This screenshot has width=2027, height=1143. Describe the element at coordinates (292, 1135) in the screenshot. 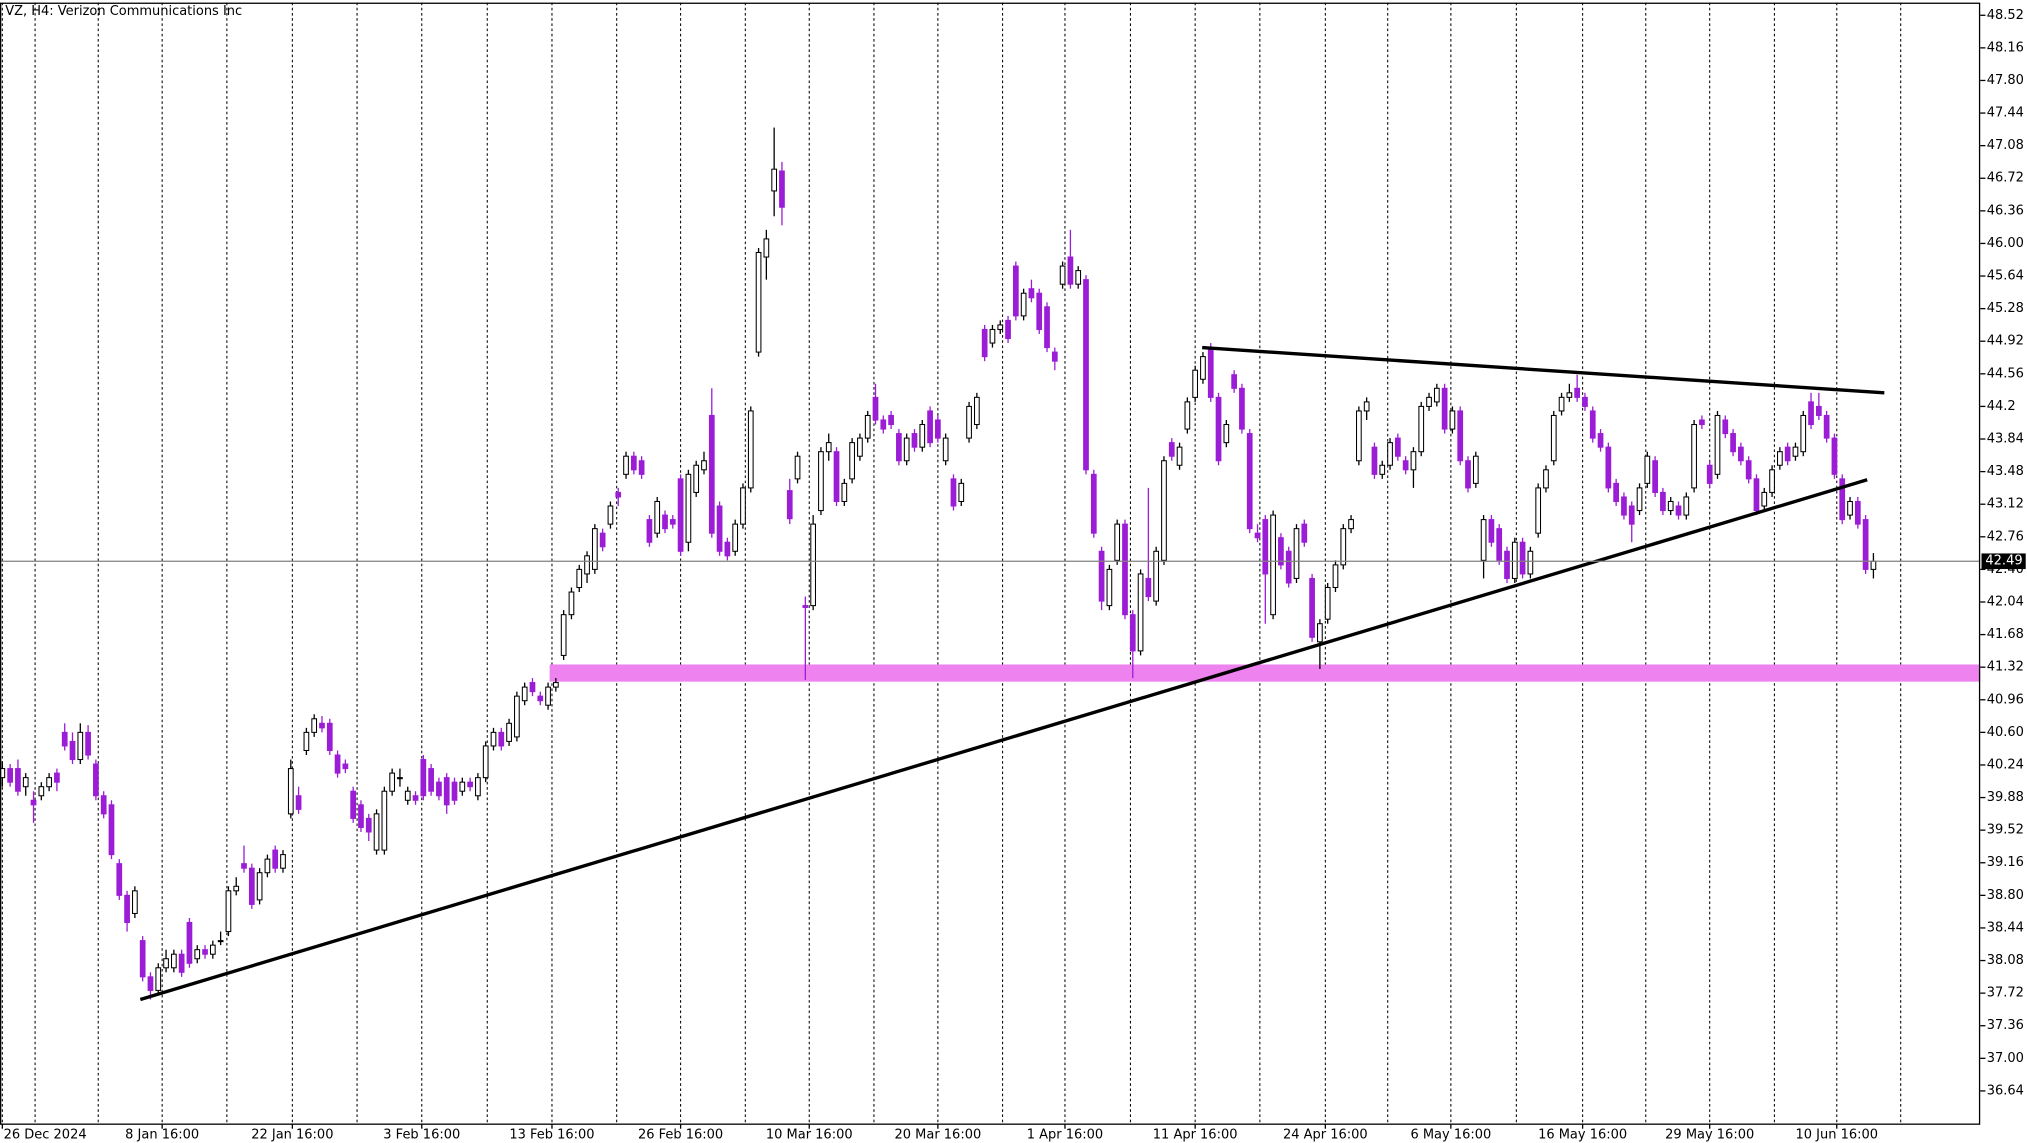

I see `x-tick-label: 22 Jan 16:00` at that location.